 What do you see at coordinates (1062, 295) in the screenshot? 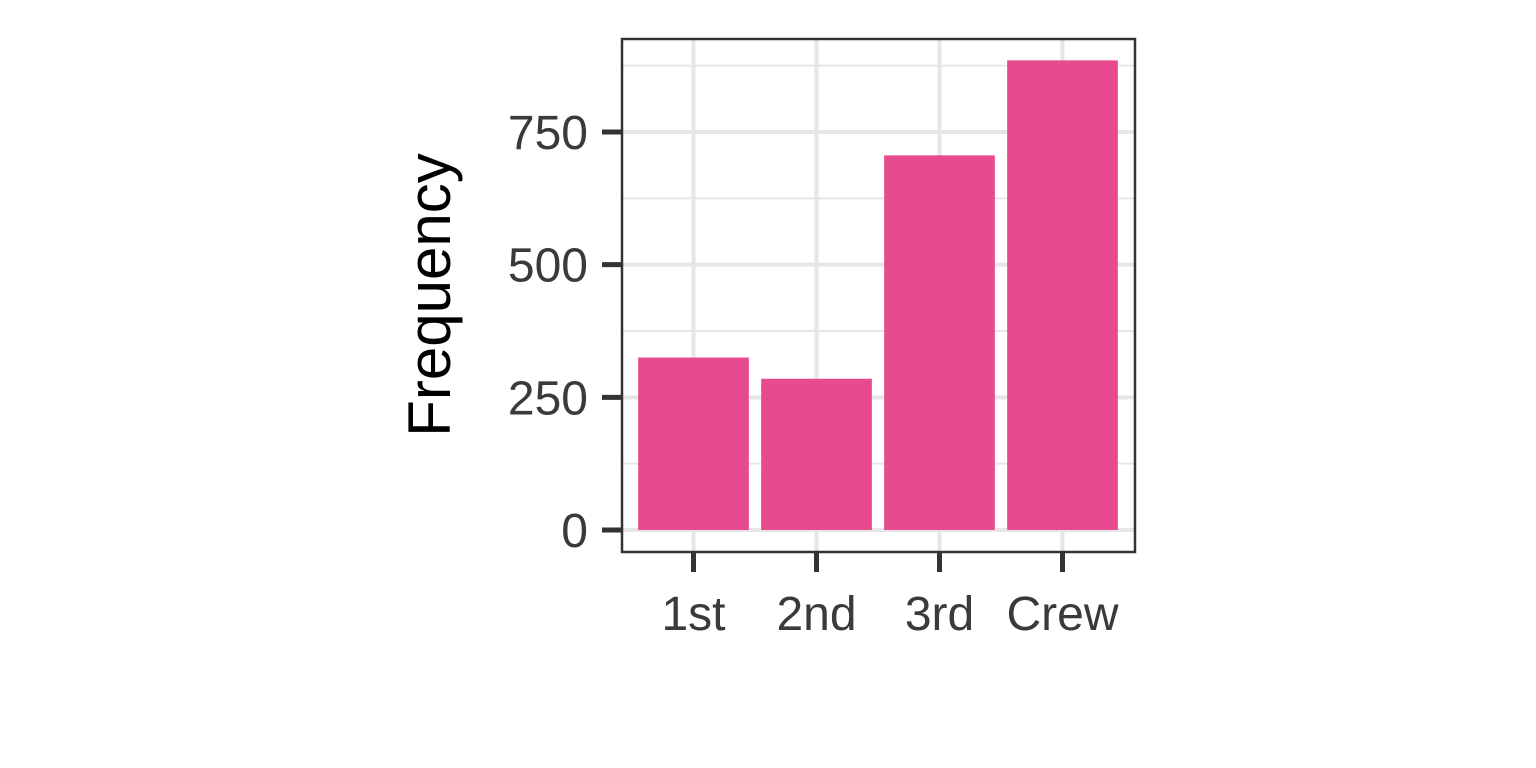
I see `bar-crew` at bounding box center [1062, 295].